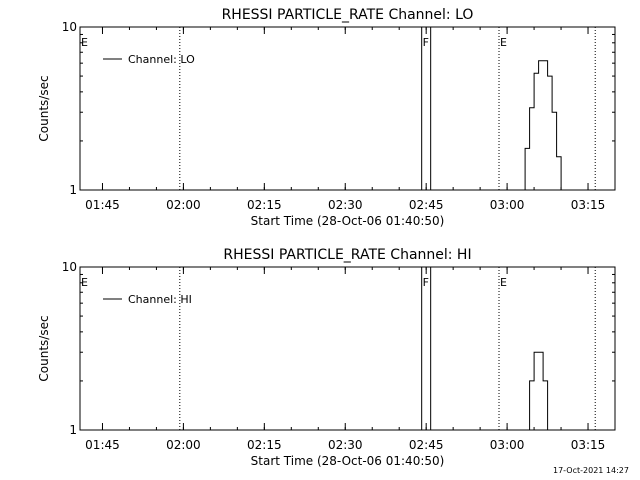 This screenshot has height=480, width=640. I want to click on chart-title: RHESSI PARTICLE_RATE Channel: HI, so click(347, 255).